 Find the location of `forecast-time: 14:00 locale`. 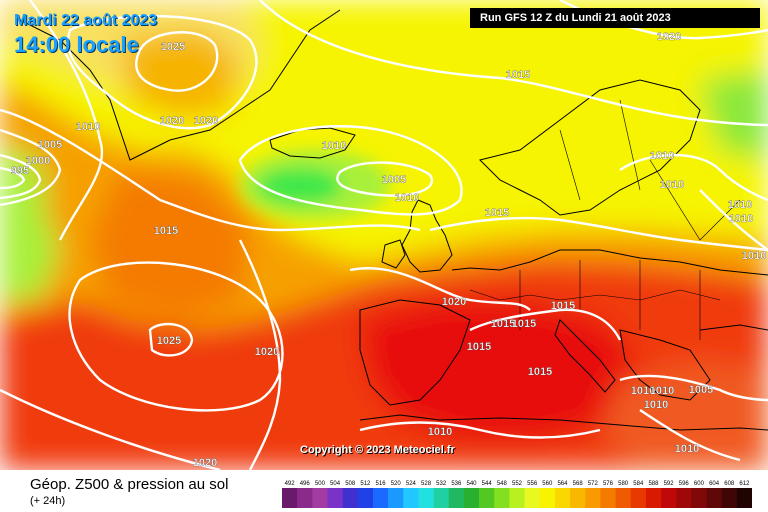

forecast-time: 14:00 locale is located at coordinates (76, 44).